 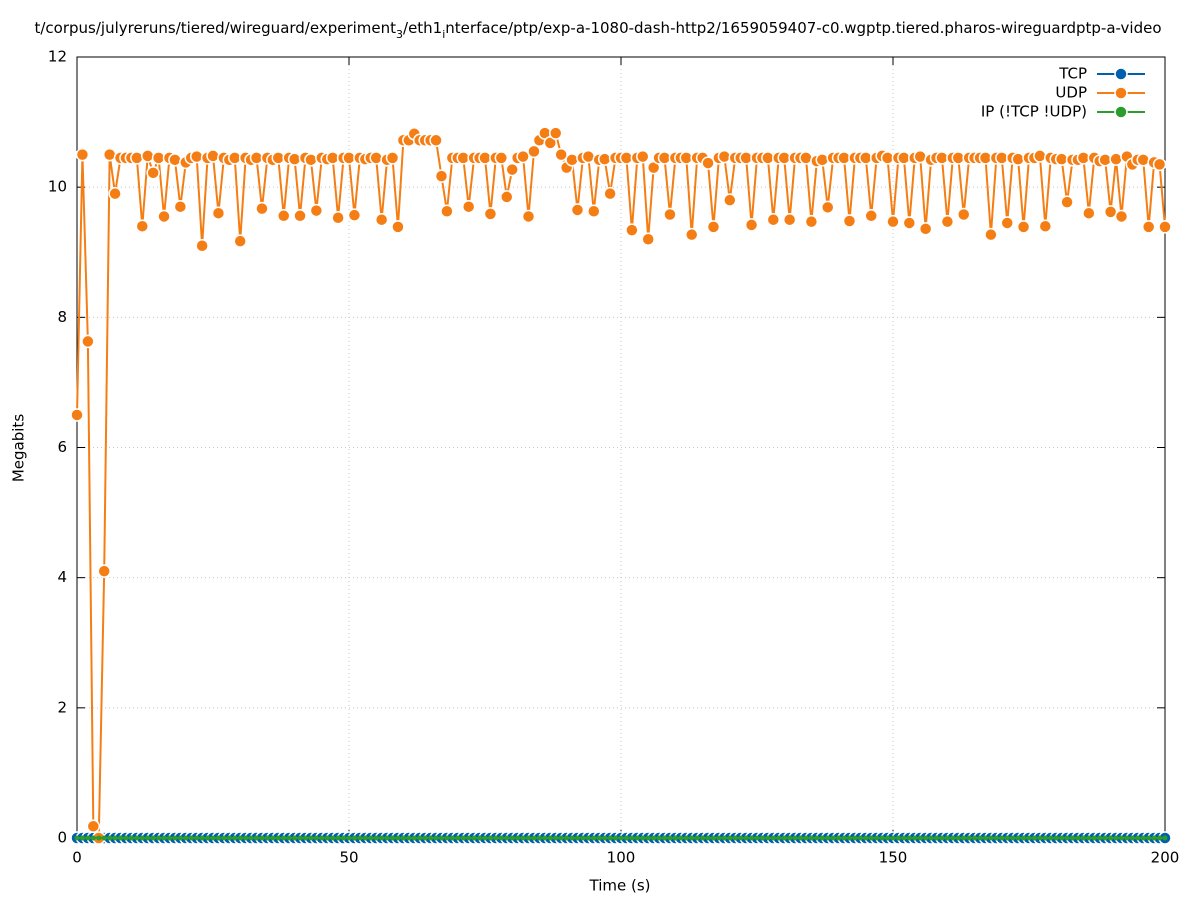 I want to click on y-tick-label: 6, so click(x=62, y=447).